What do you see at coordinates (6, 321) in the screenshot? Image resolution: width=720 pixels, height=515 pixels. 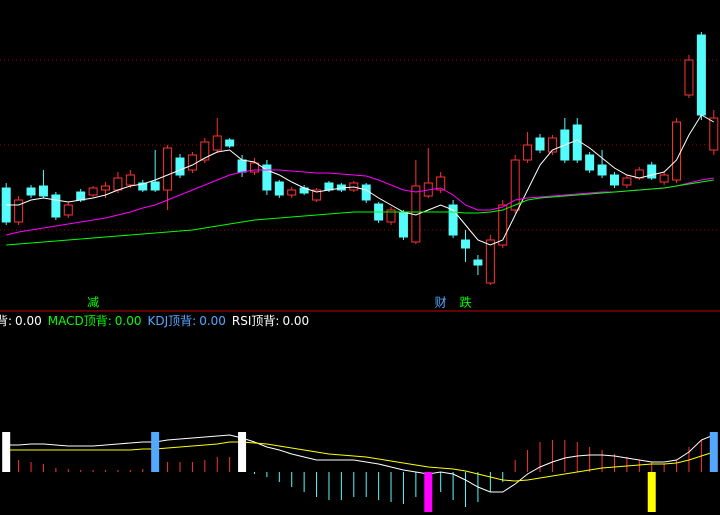 I see `indicator-name: 背:` at bounding box center [6, 321].